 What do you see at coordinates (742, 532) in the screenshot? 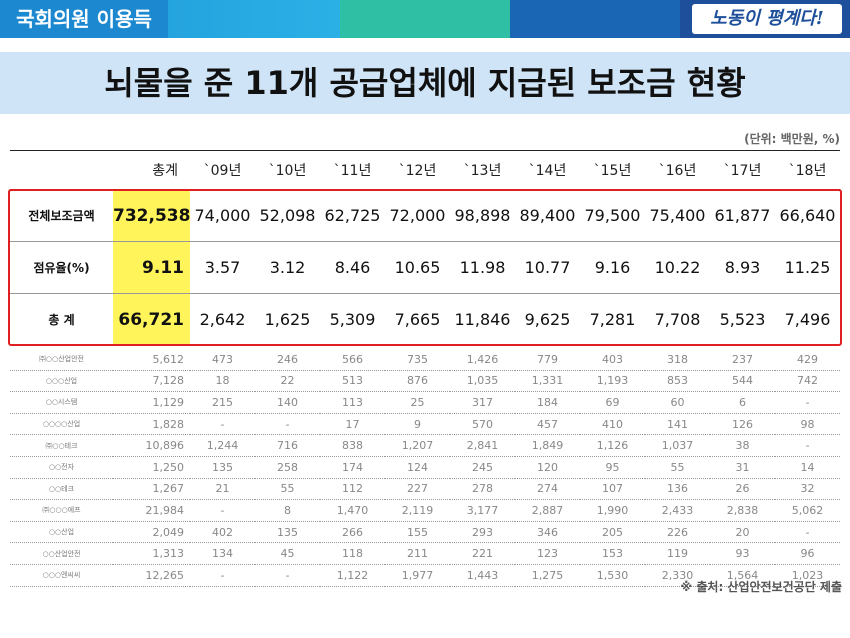
I see `value-cell: 20` at bounding box center [742, 532].